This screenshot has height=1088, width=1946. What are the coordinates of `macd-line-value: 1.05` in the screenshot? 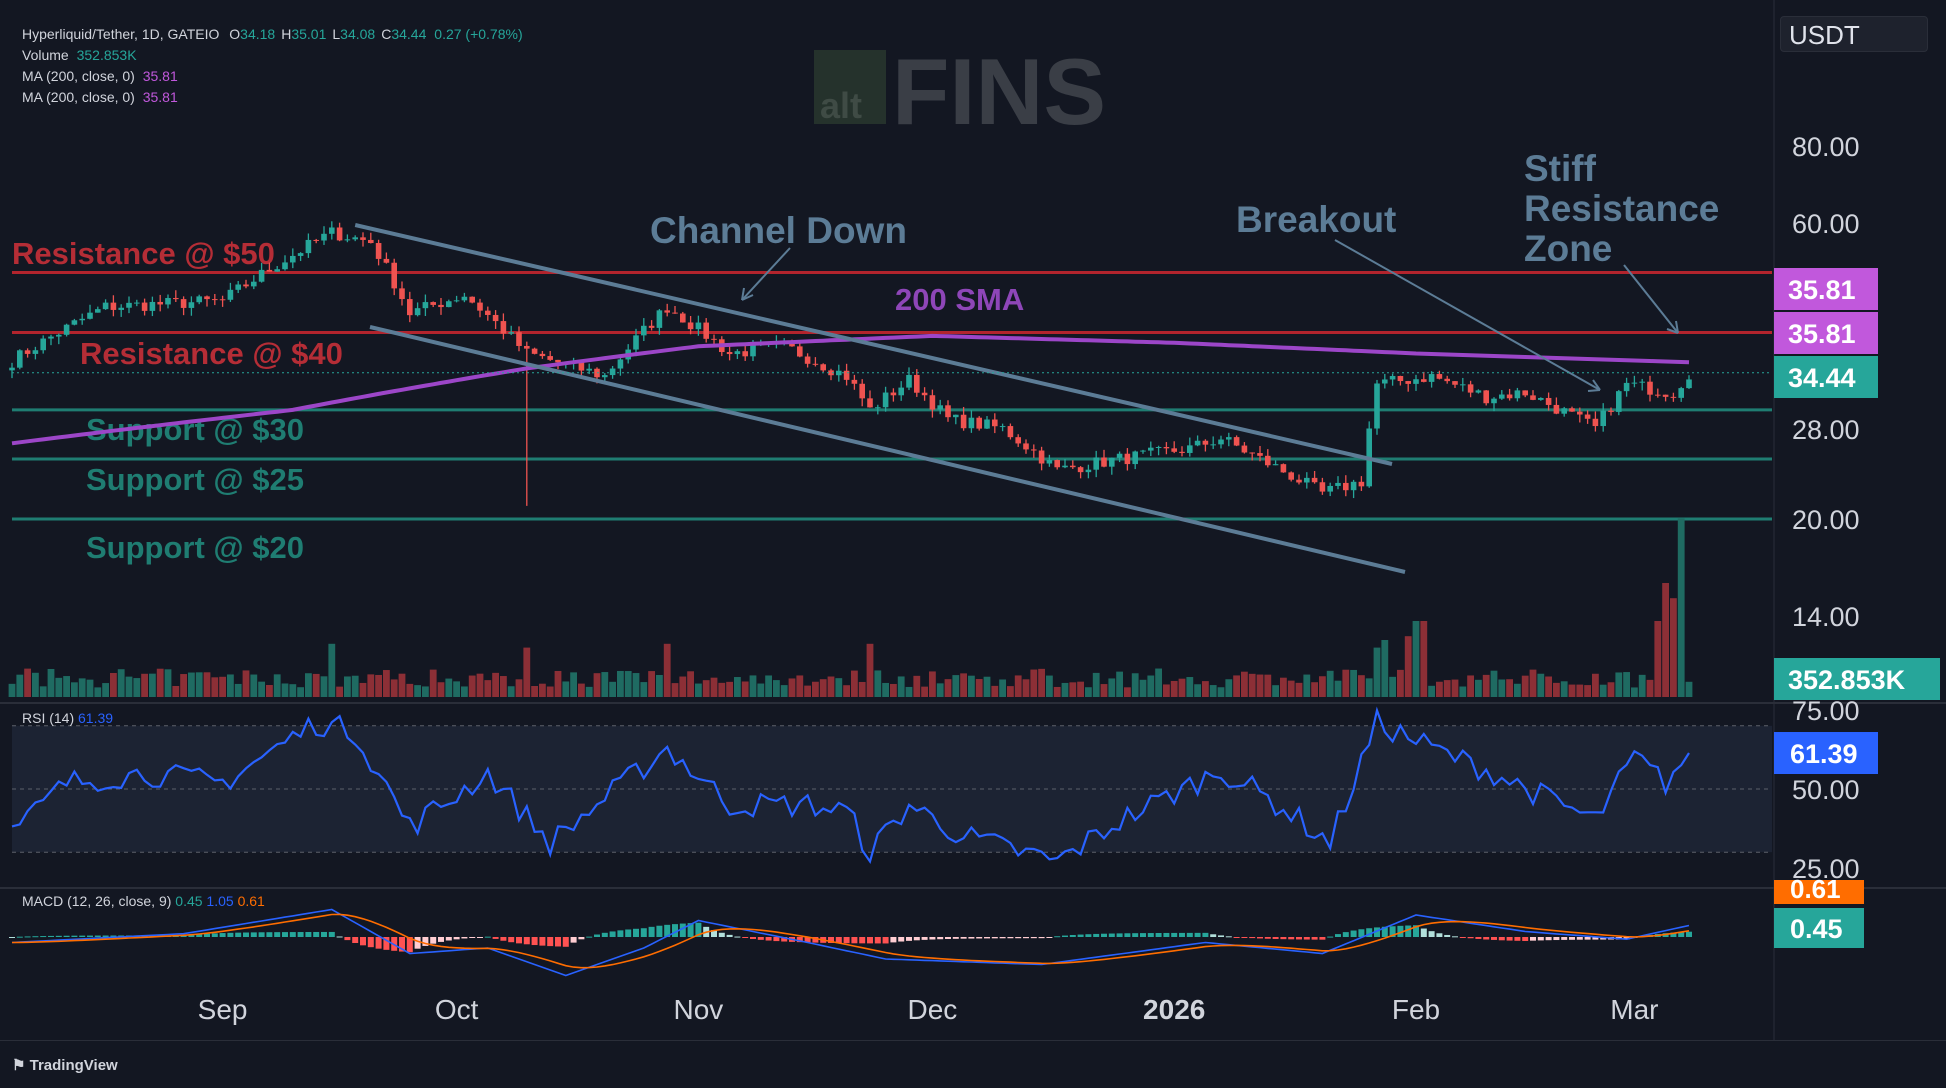 It's located at (220, 901).